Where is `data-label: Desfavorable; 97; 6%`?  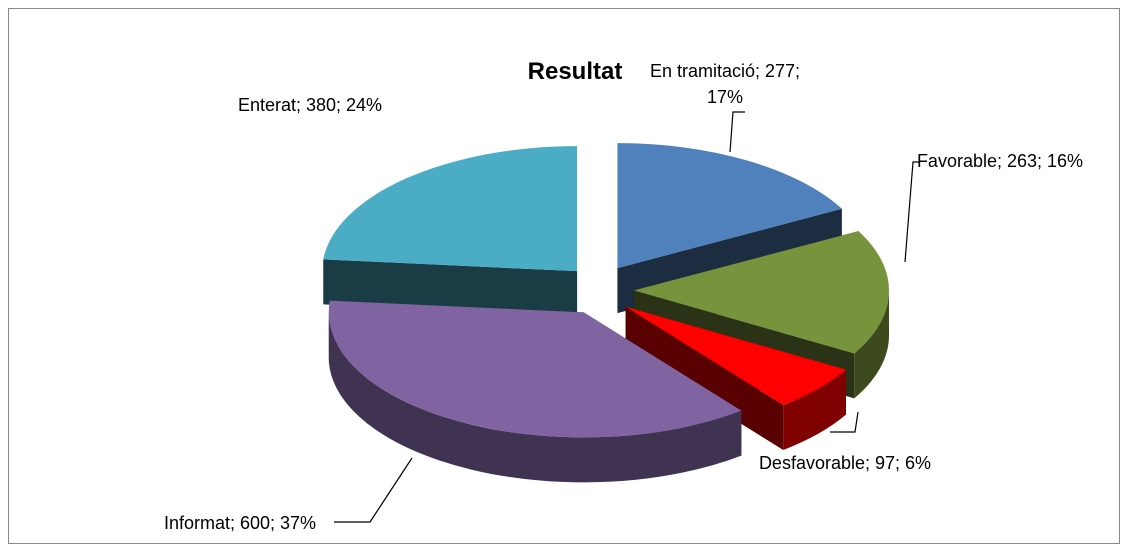
data-label: Desfavorable; 97; 6% is located at coordinates (845, 463).